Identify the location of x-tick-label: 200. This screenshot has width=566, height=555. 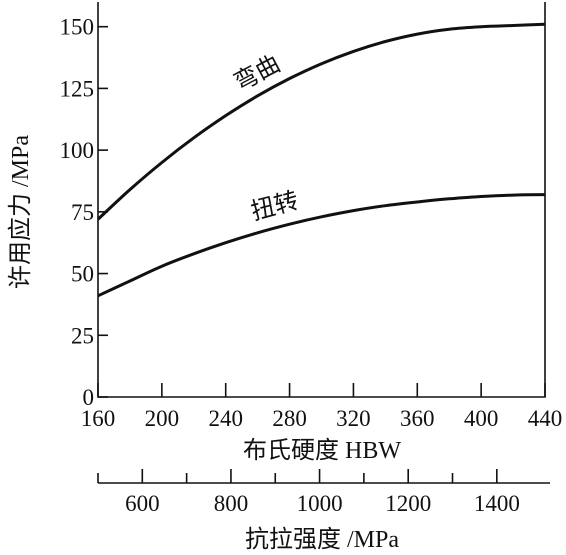
(162, 418).